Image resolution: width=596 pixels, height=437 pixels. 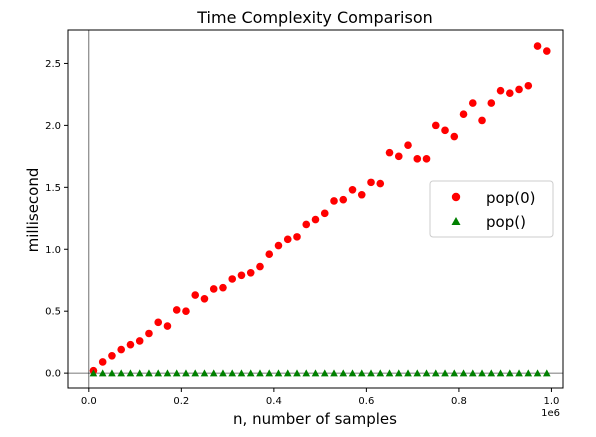 What do you see at coordinates (551, 401) in the screenshot?
I see `x-tick-label: 1.0` at bounding box center [551, 401].